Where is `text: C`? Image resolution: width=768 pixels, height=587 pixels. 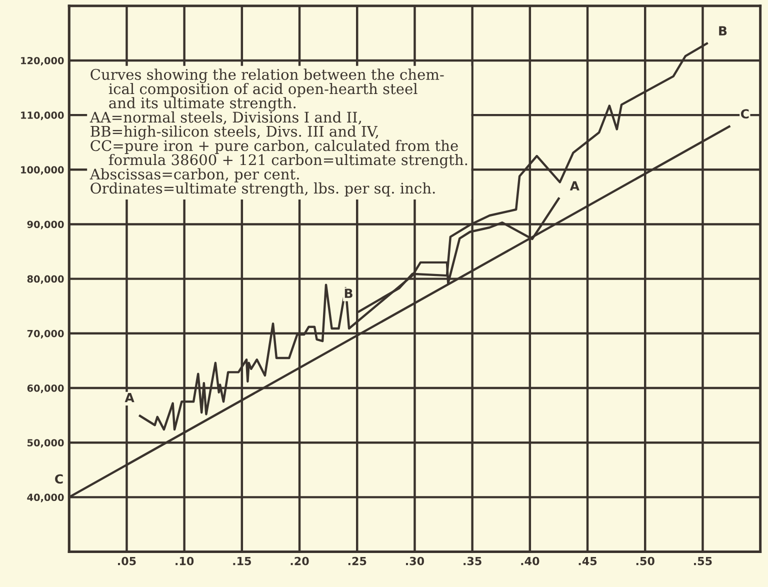
text: C is located at coordinates (59, 479).